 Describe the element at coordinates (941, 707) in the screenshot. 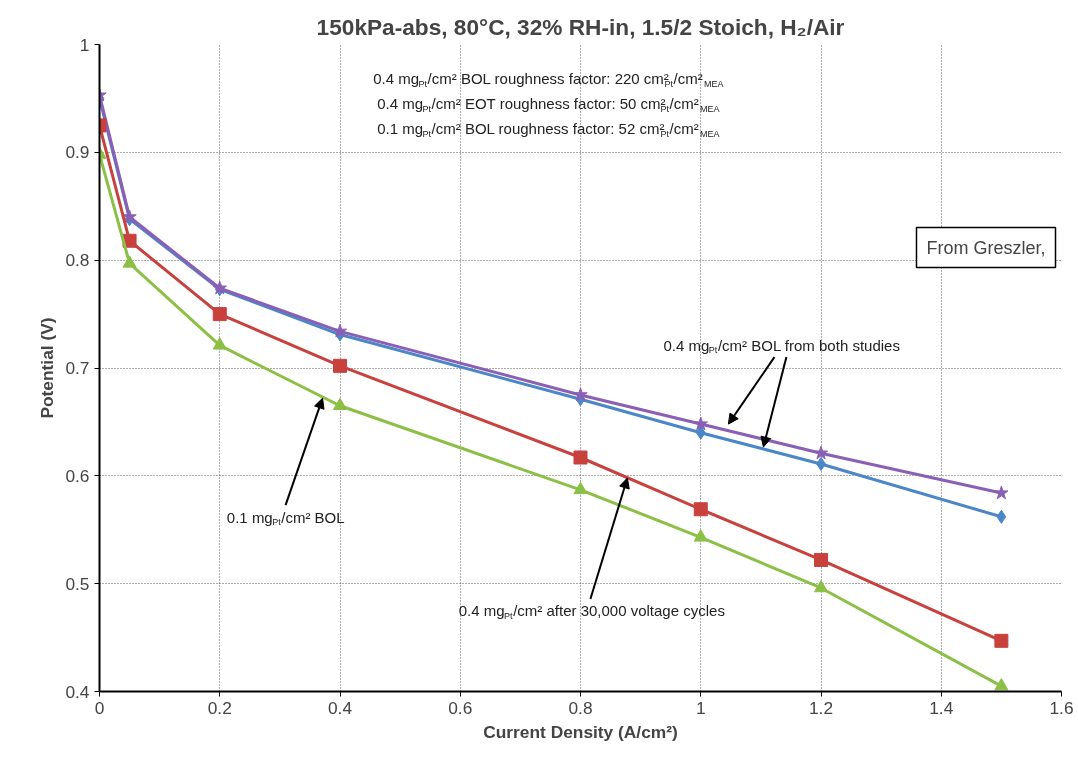

I see `x-tick-label: 1.4` at that location.